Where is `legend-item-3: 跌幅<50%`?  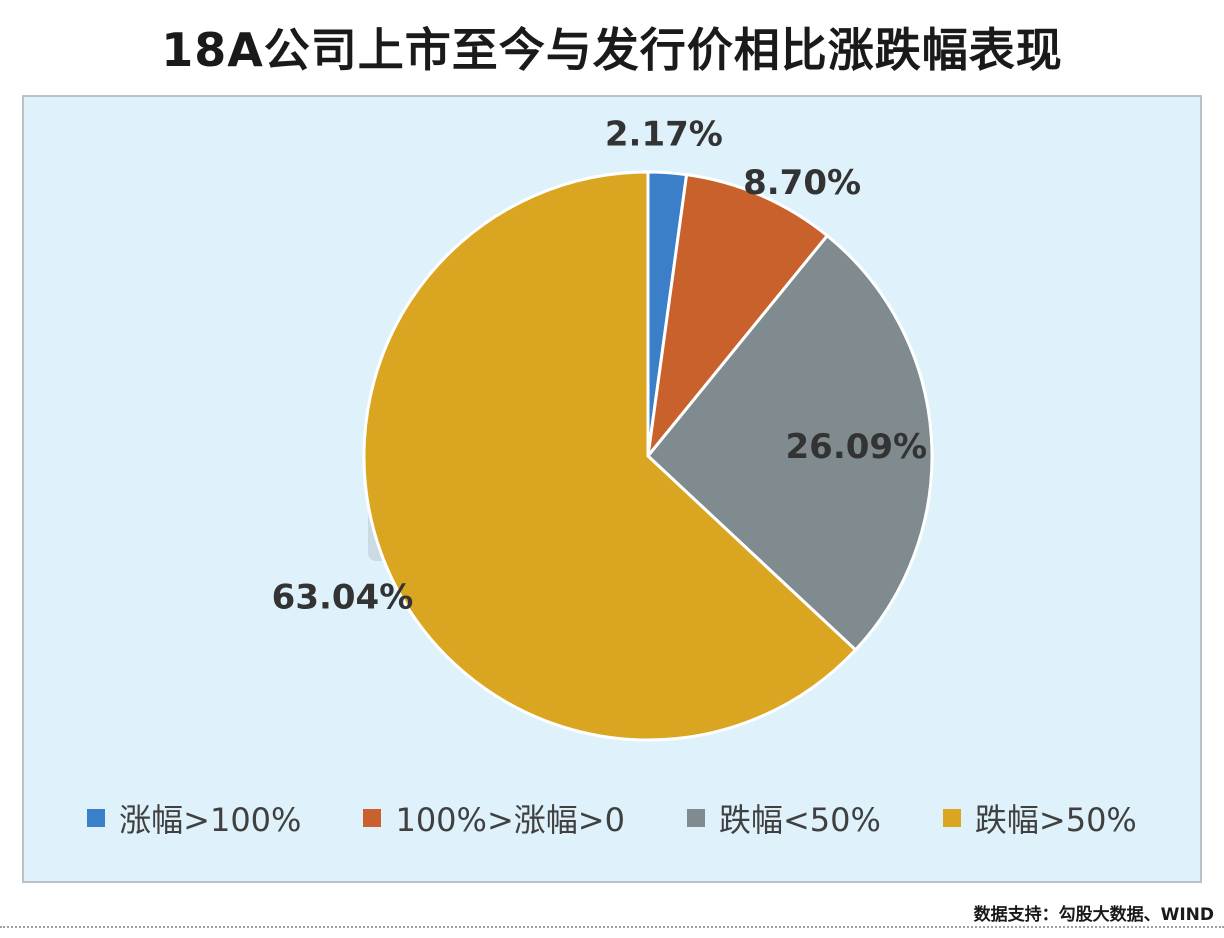
legend-item-3: 跌幅<50% is located at coordinates (783, 818).